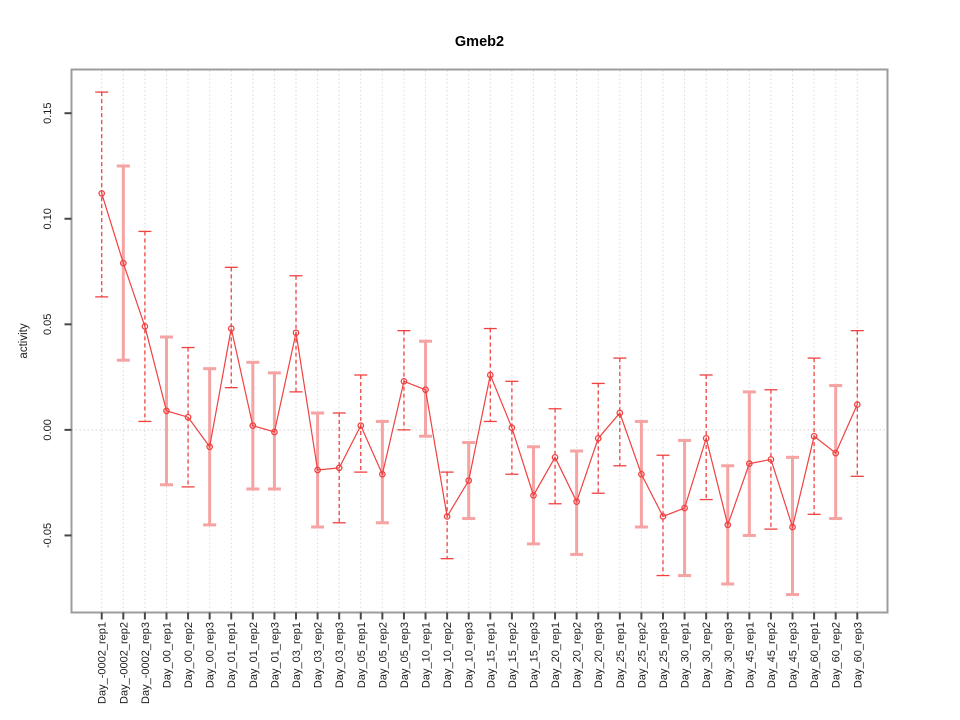  I want to click on x-tick-label: Day_60_rep3, so click(858, 655).